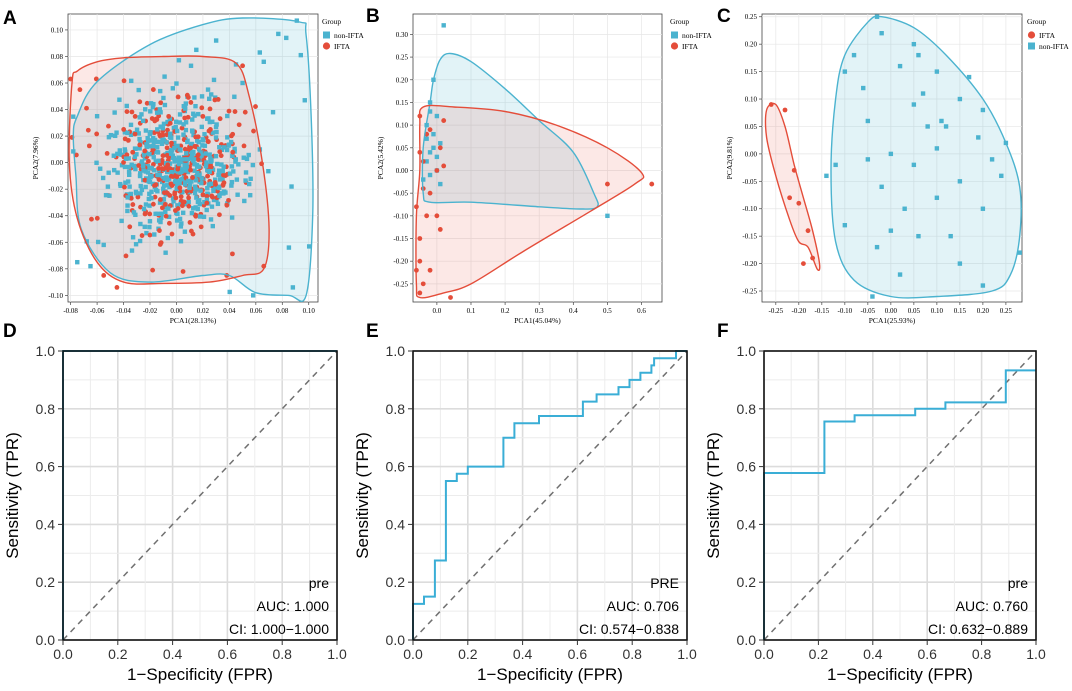 This screenshot has height=691, width=1072. I want to click on x-tick-label: 0.2, so click(505, 311).